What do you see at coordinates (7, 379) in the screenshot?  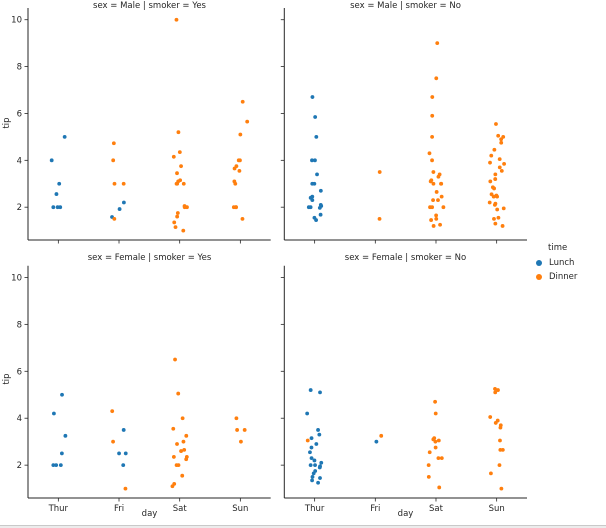 I see `y-axis-label-bottom: tip` at bounding box center [7, 379].